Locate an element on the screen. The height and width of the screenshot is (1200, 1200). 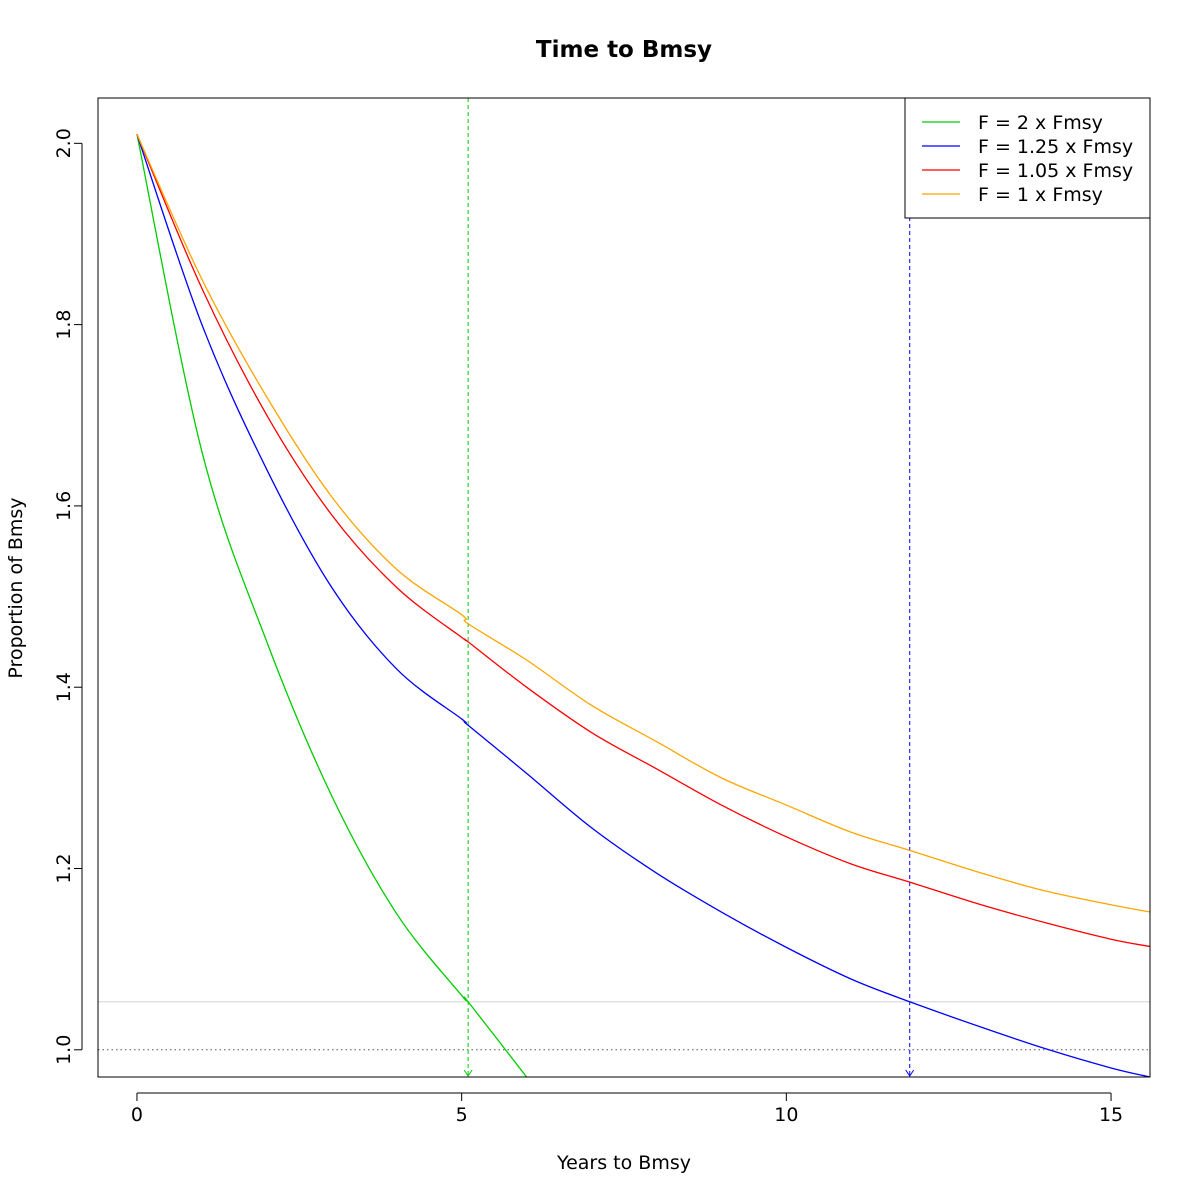
y-tick-label: 1.6 is located at coordinates (64, 506).